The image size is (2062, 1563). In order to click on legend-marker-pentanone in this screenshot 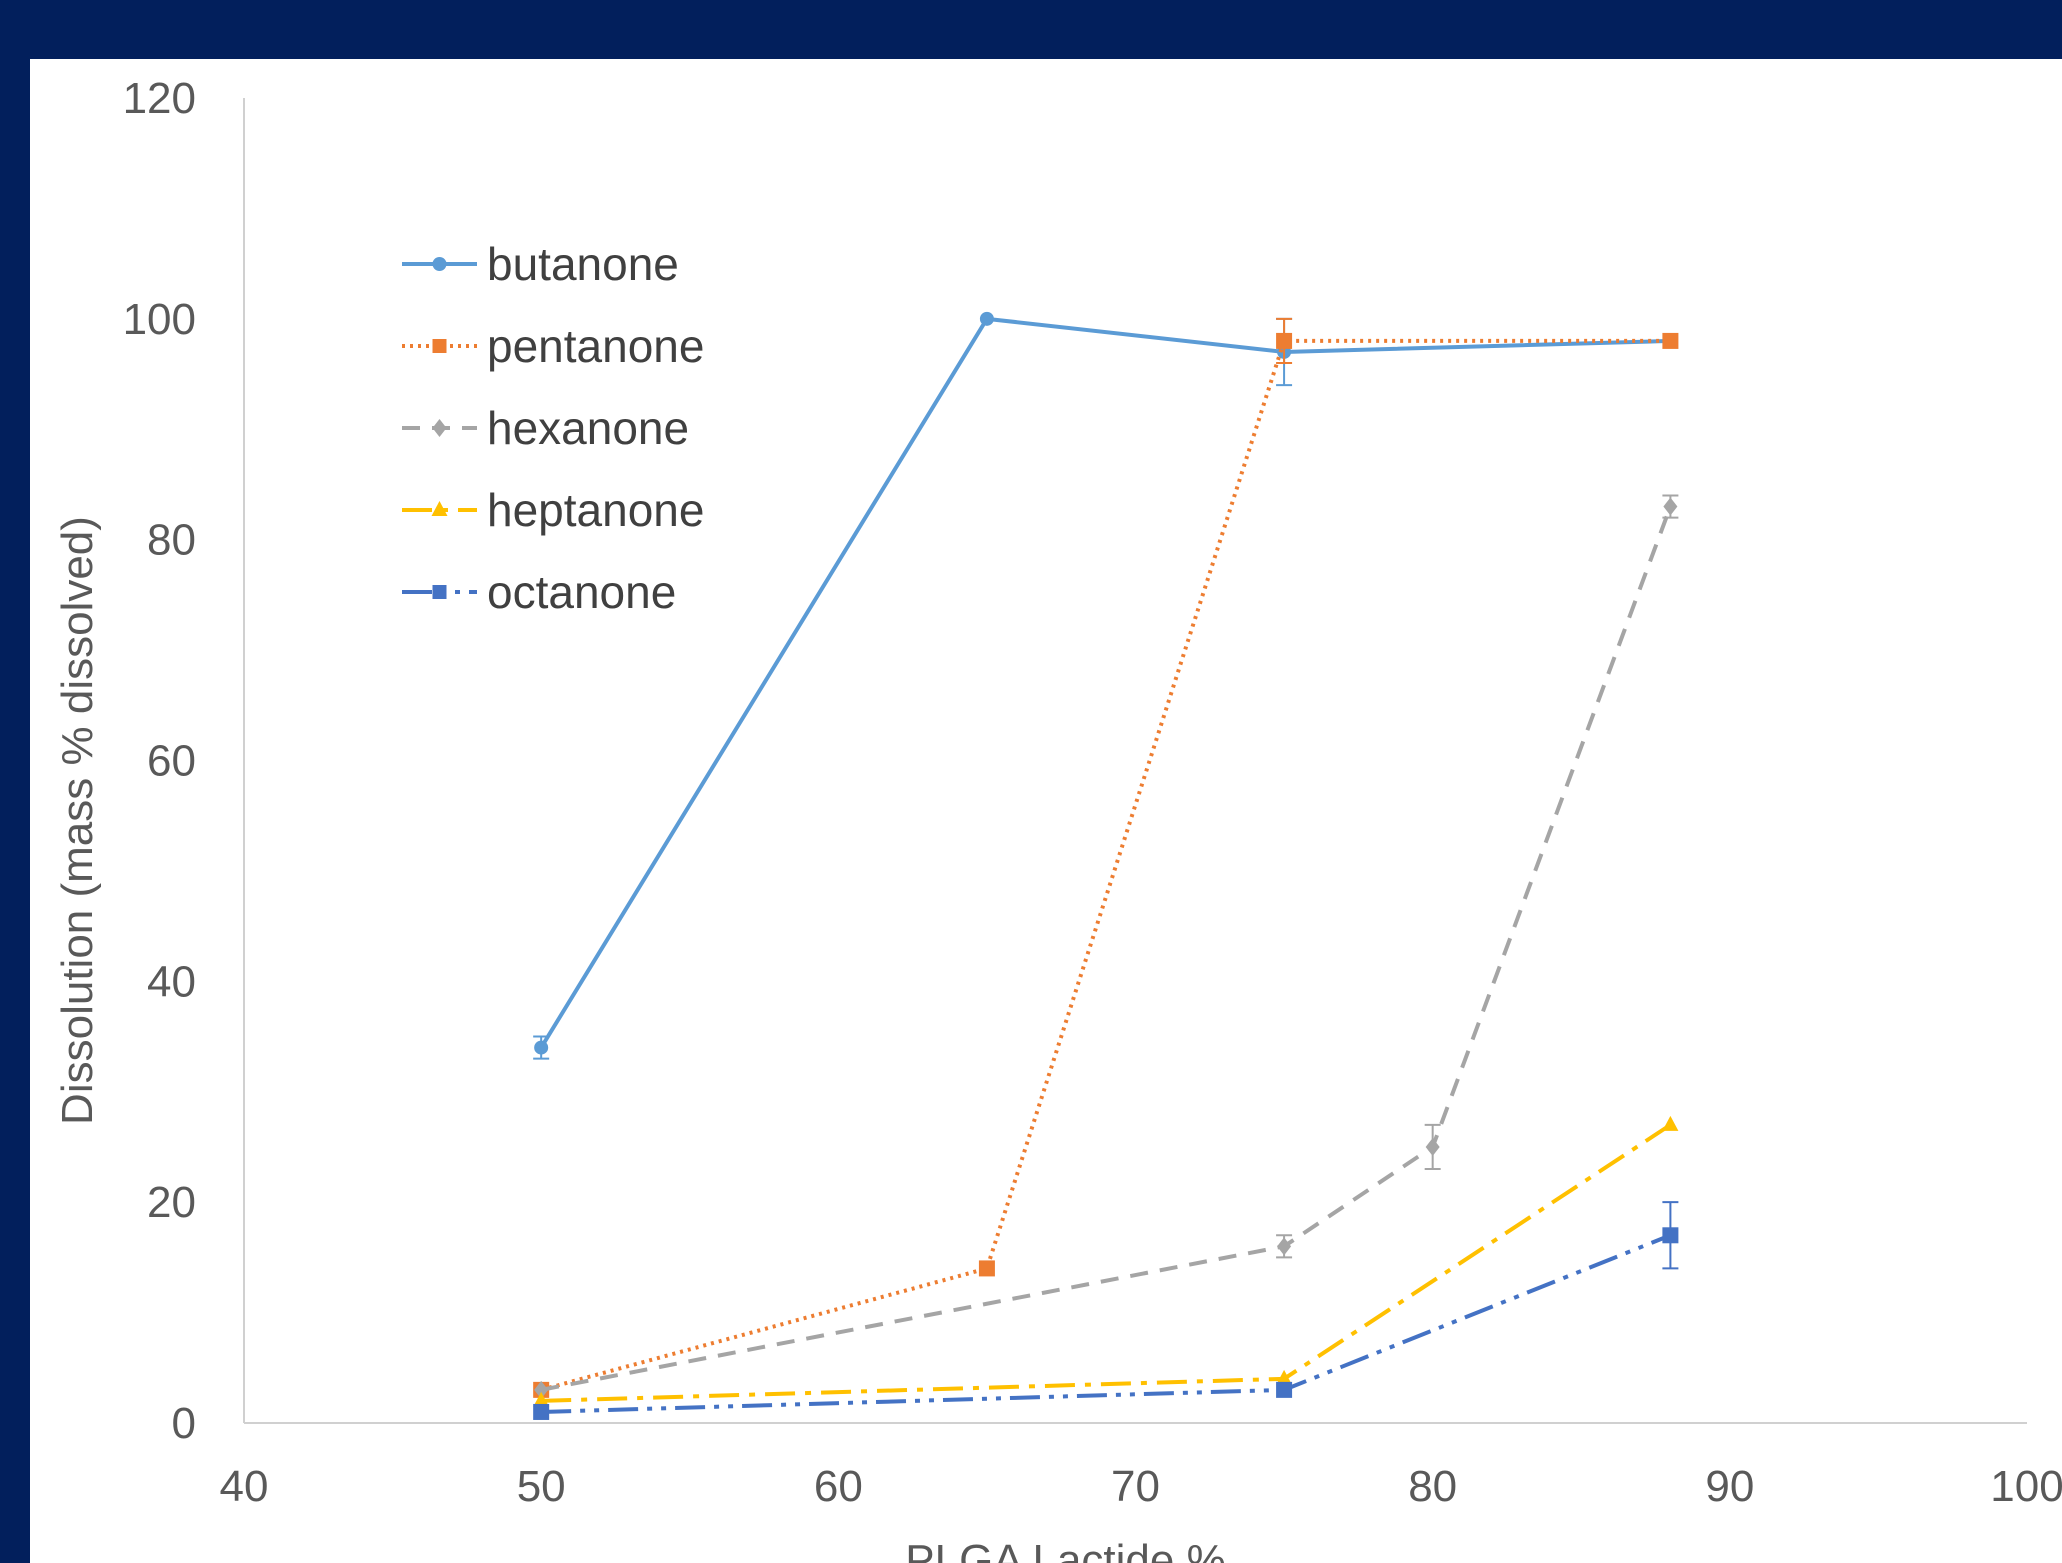, I will do `click(439, 346)`.